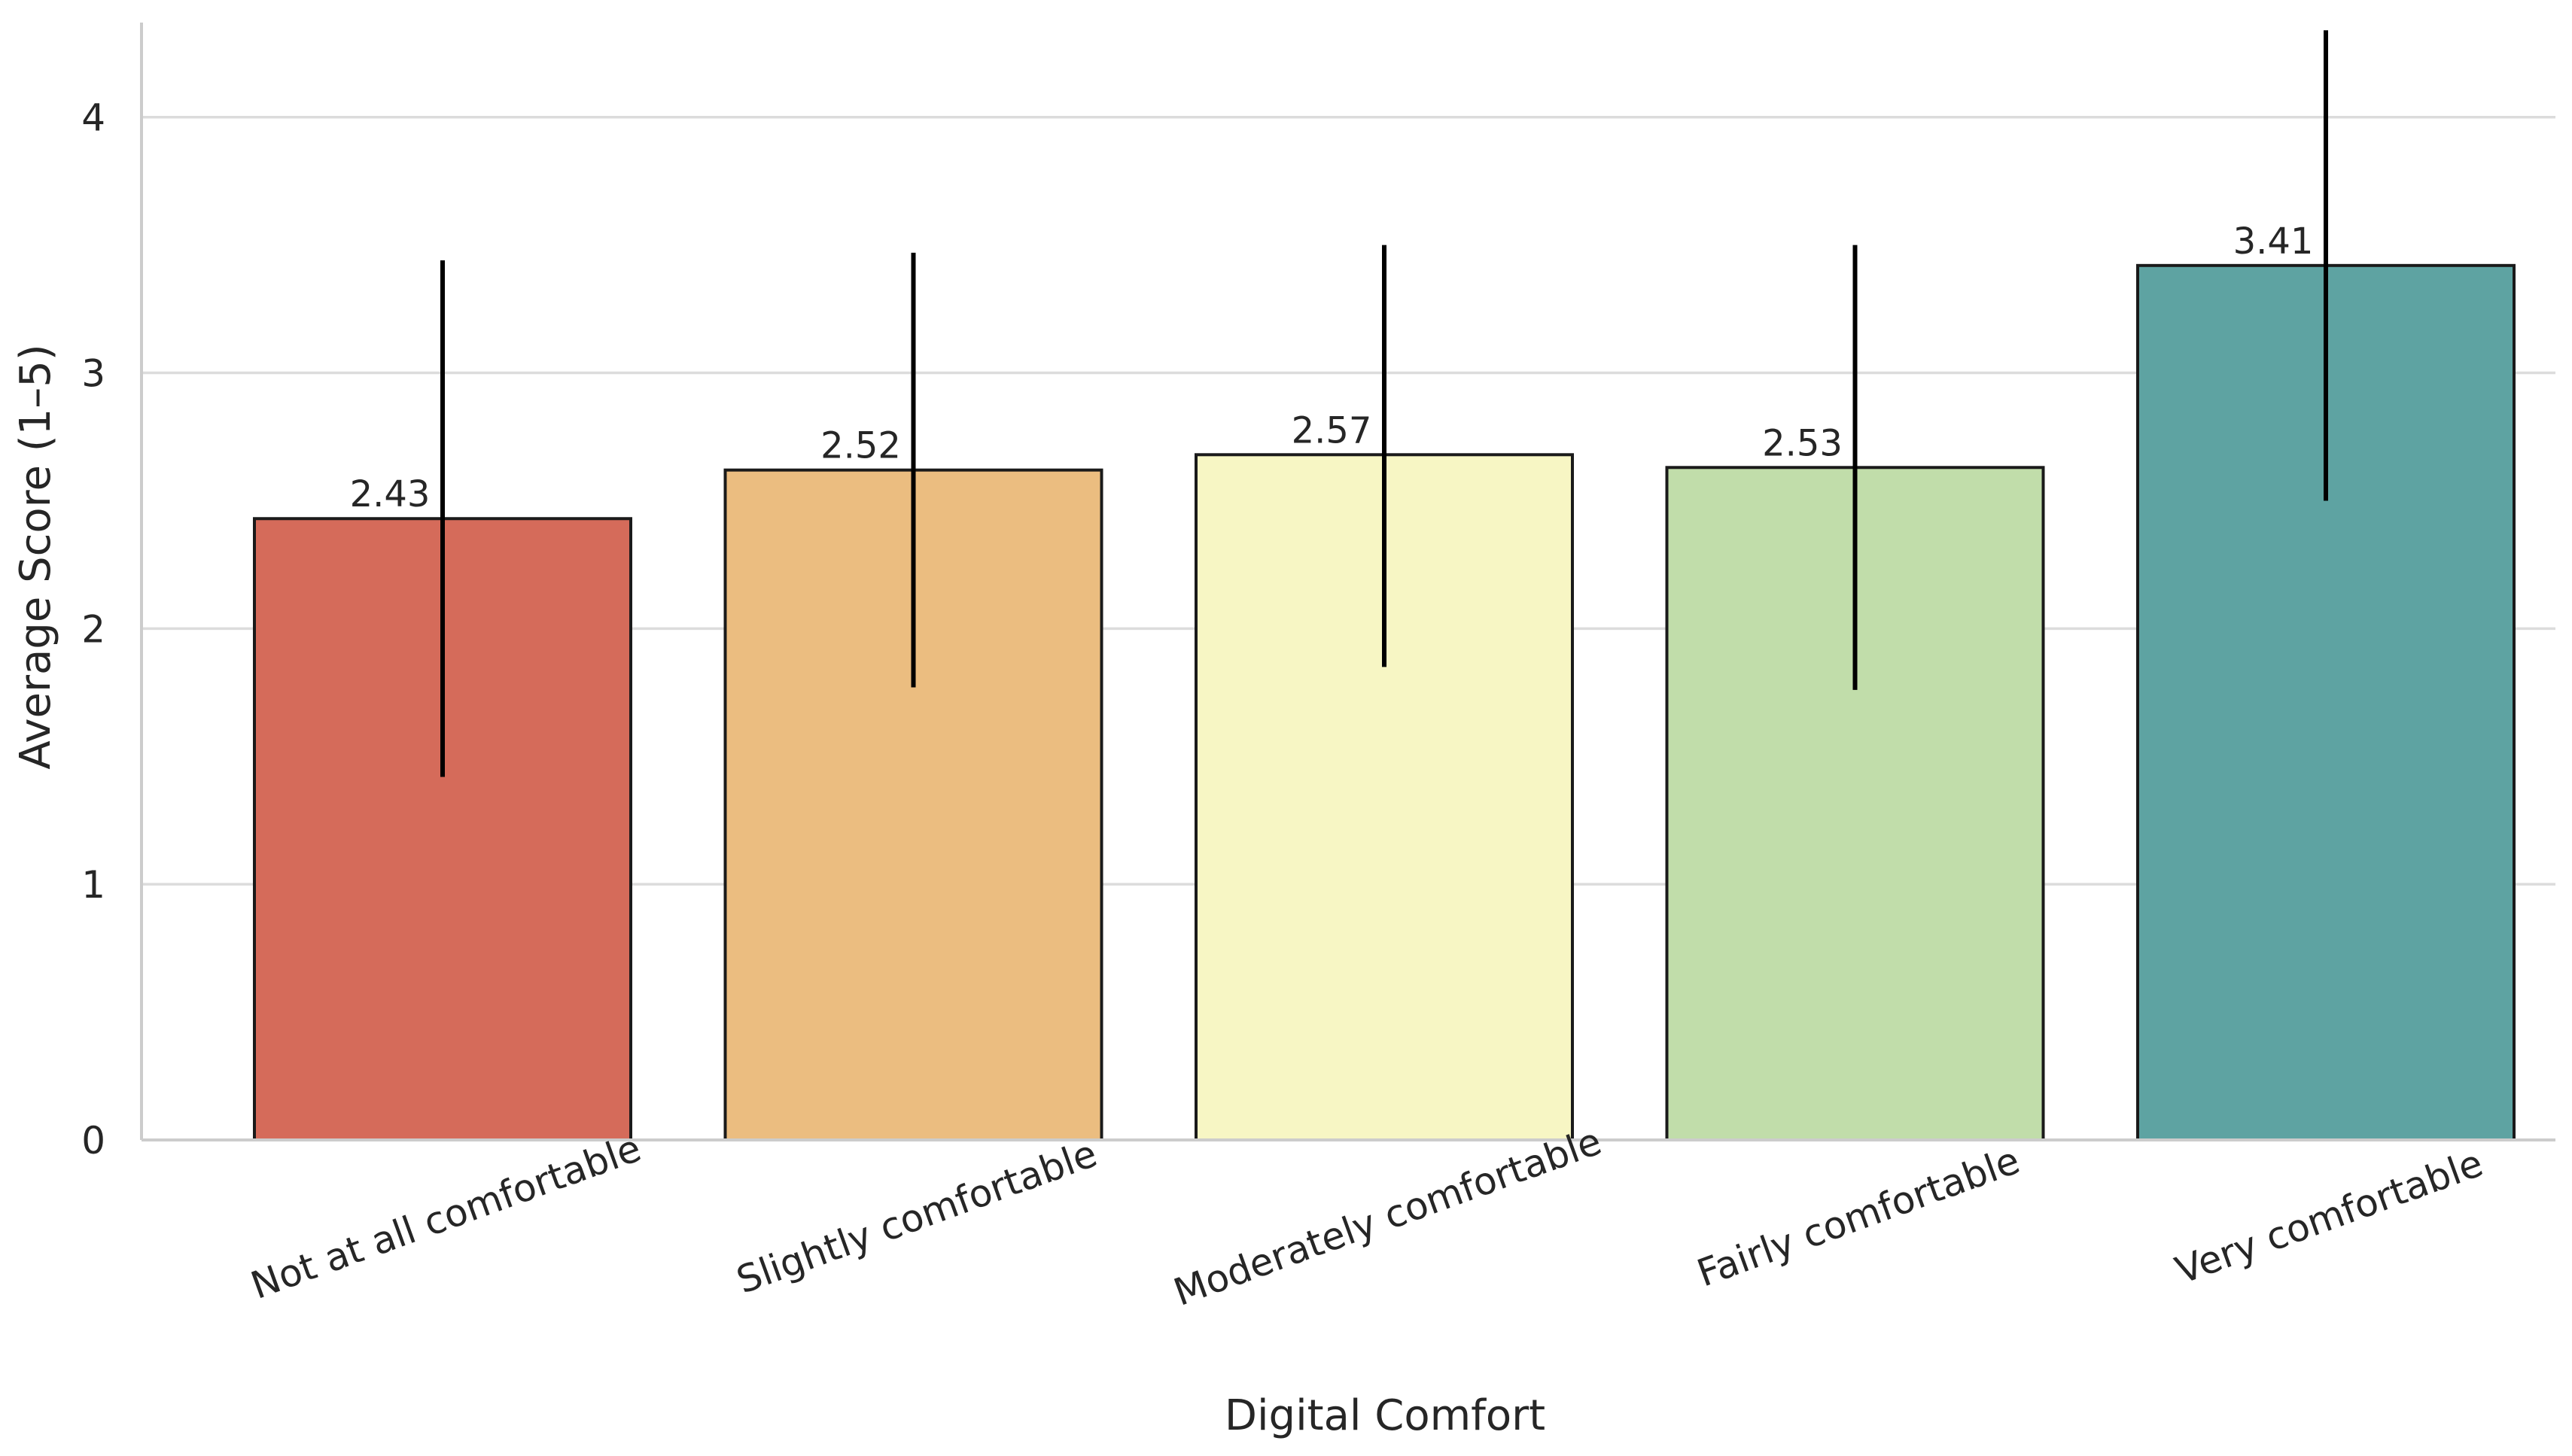 This screenshot has width=2572, height=1456. What do you see at coordinates (93, 885) in the screenshot?
I see `y-tick-label: 1` at bounding box center [93, 885].